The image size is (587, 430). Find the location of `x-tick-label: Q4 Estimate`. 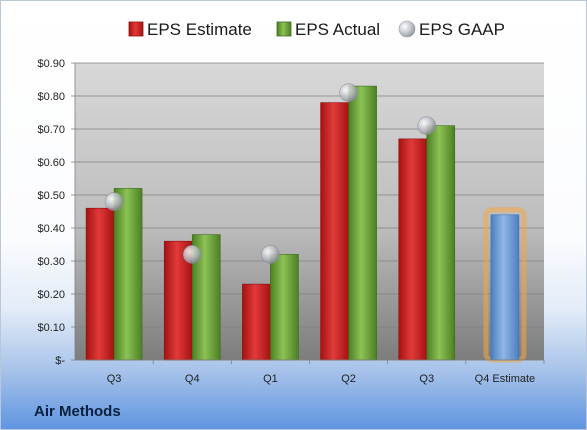

x-tick-label: Q4 Estimate is located at coordinates (505, 379).